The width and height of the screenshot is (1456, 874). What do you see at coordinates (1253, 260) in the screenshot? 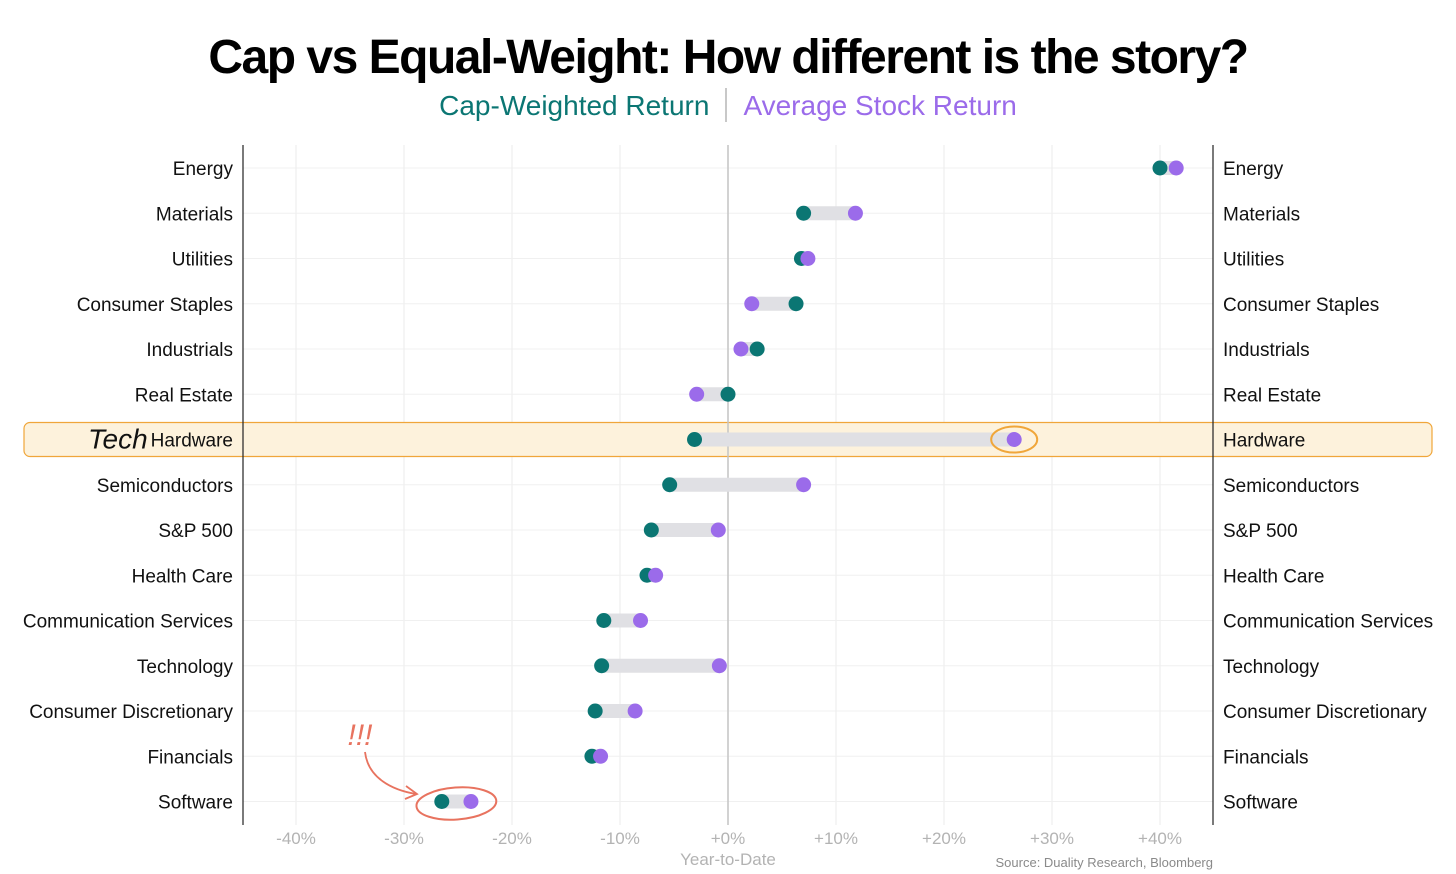
I see `category-label-right: Utilities` at bounding box center [1253, 260].